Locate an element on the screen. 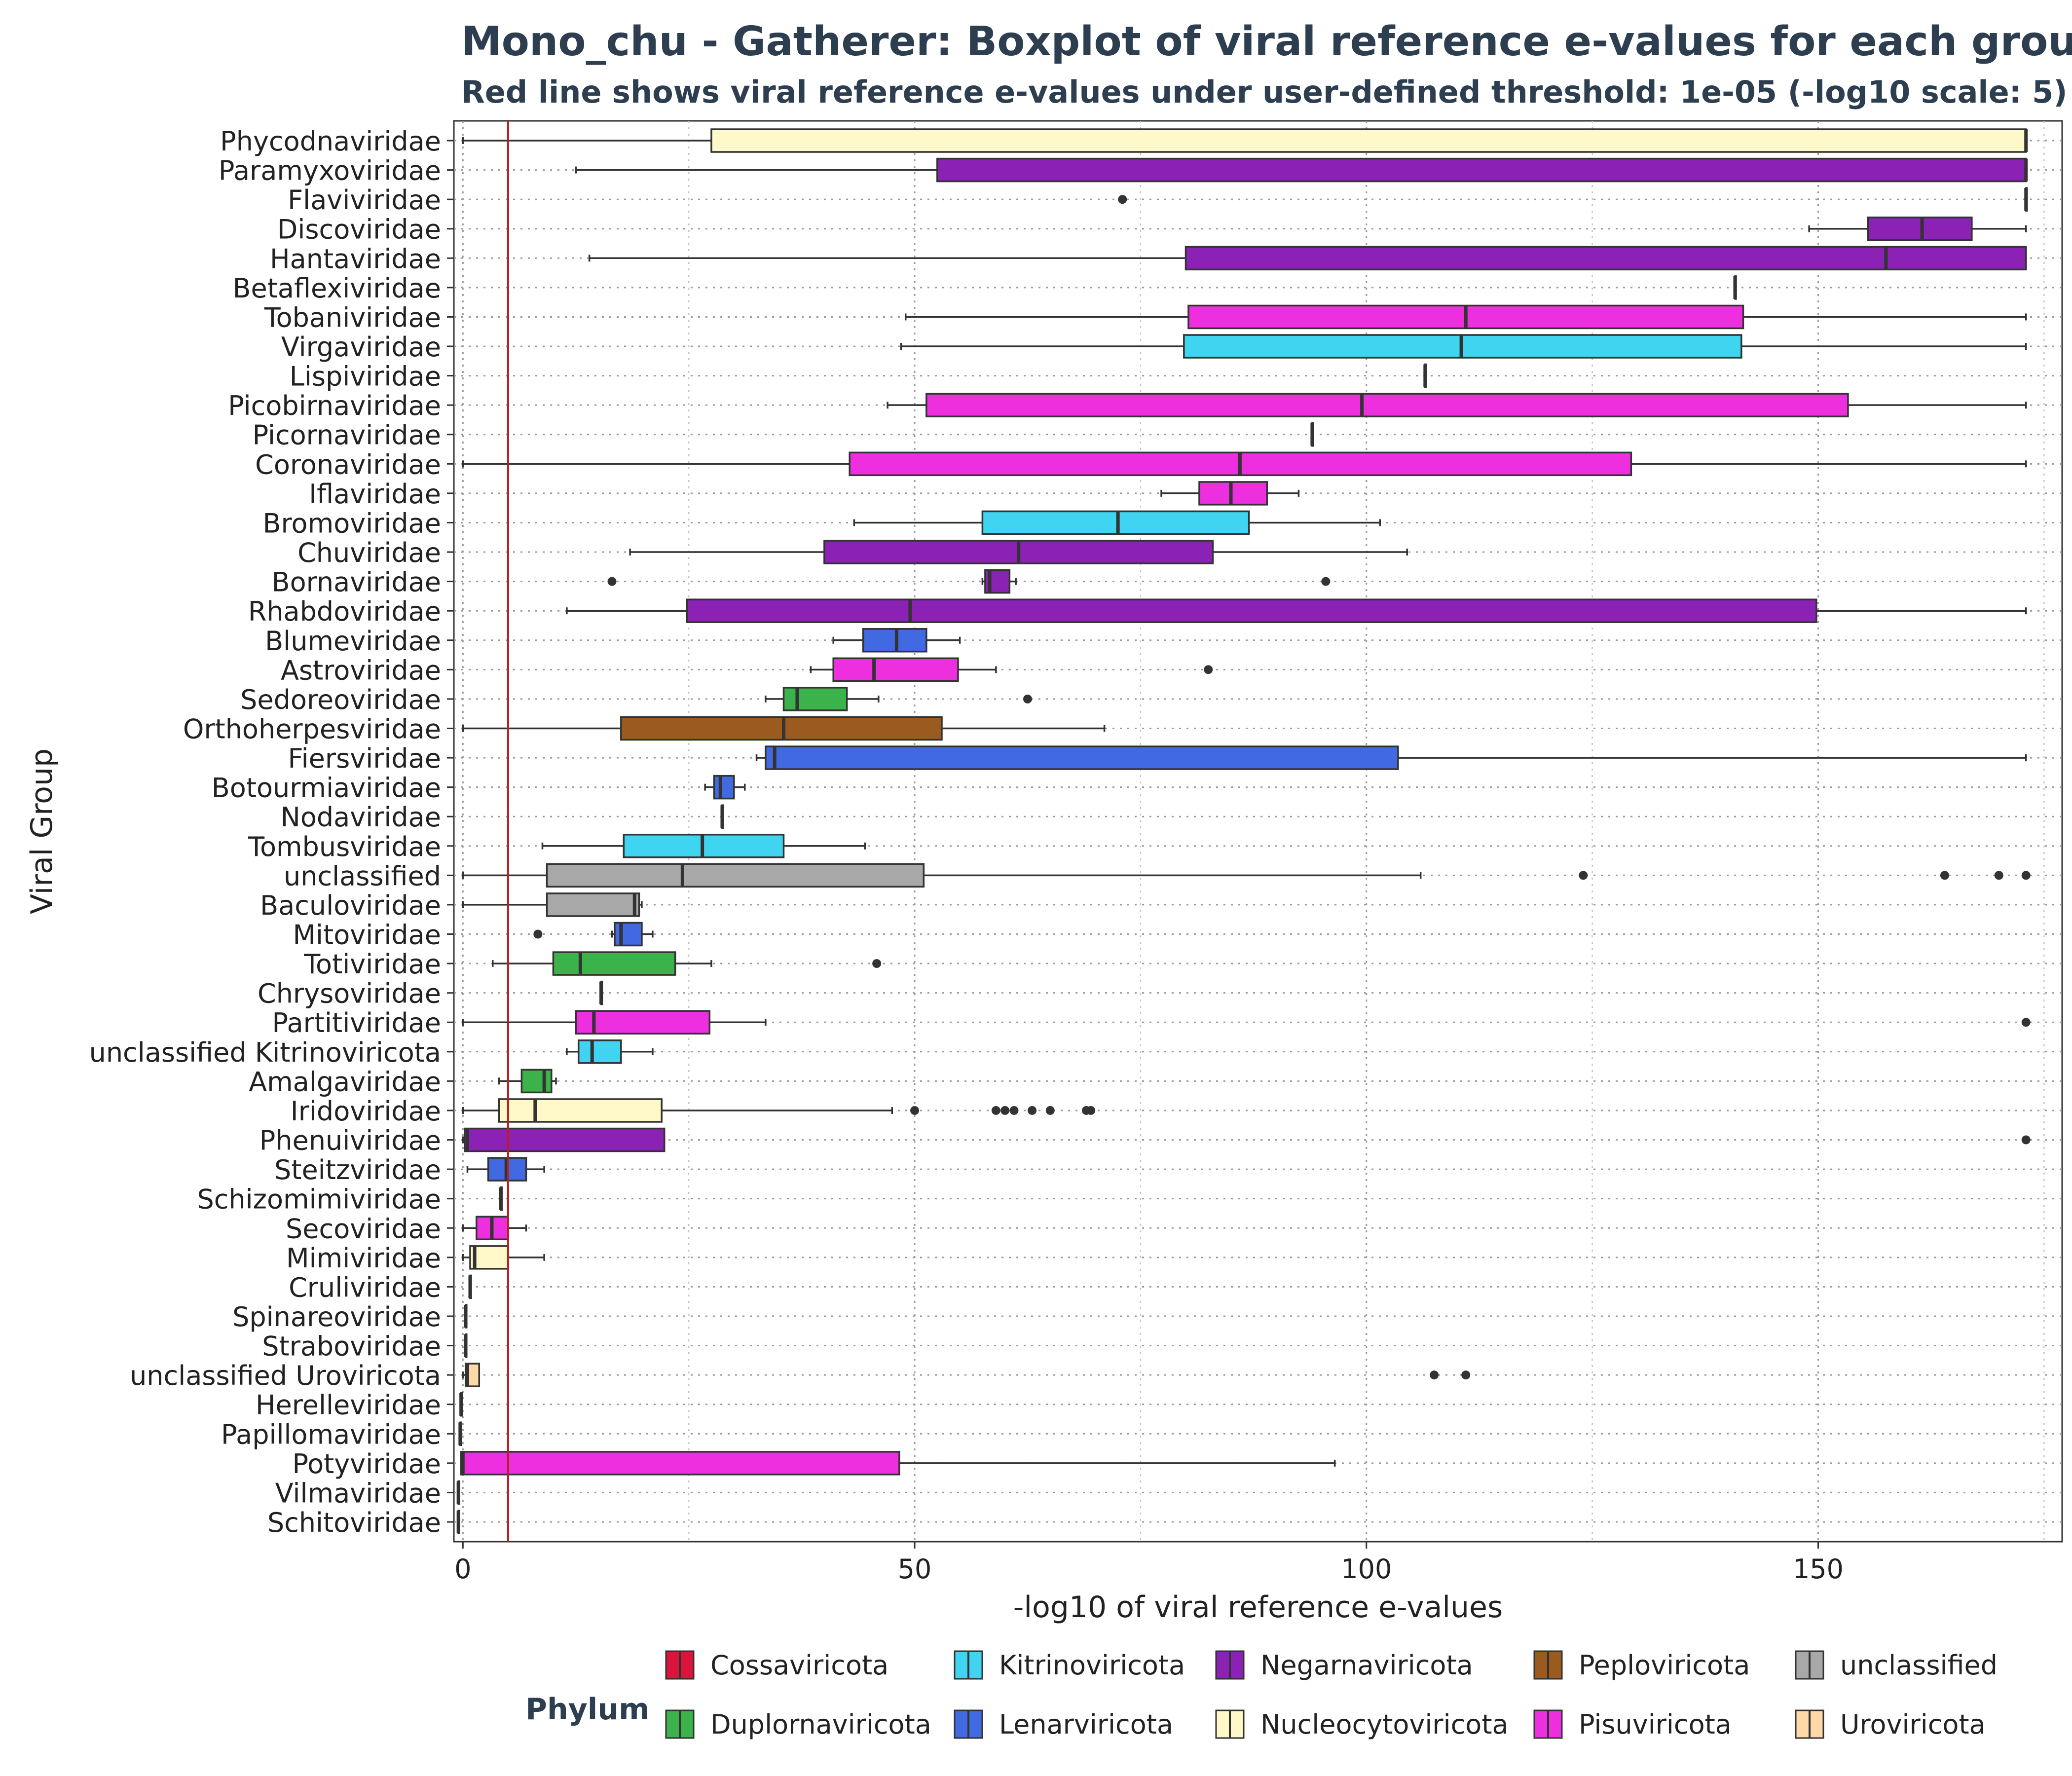 This screenshot has height=1776, width=2072. box-botourmiaviridae is located at coordinates (725, 788).